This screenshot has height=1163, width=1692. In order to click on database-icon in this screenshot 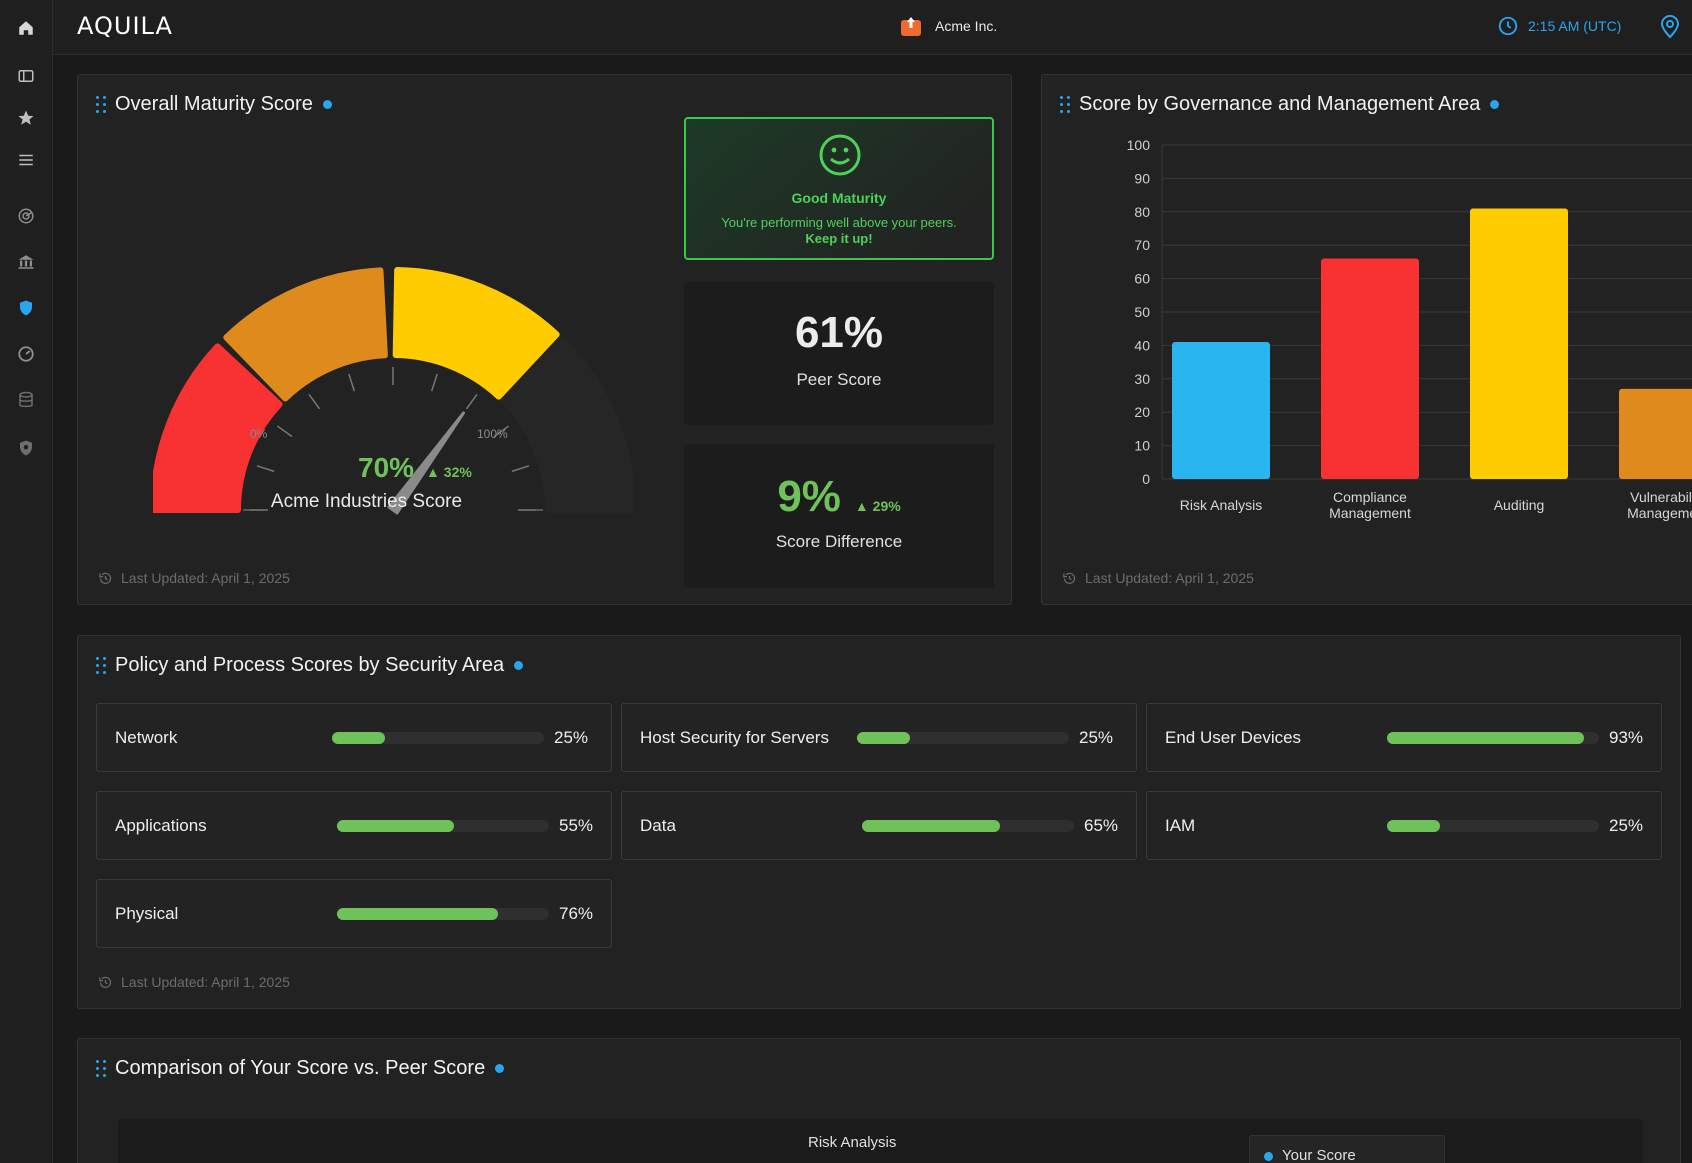, I will do `click(26, 400)`.